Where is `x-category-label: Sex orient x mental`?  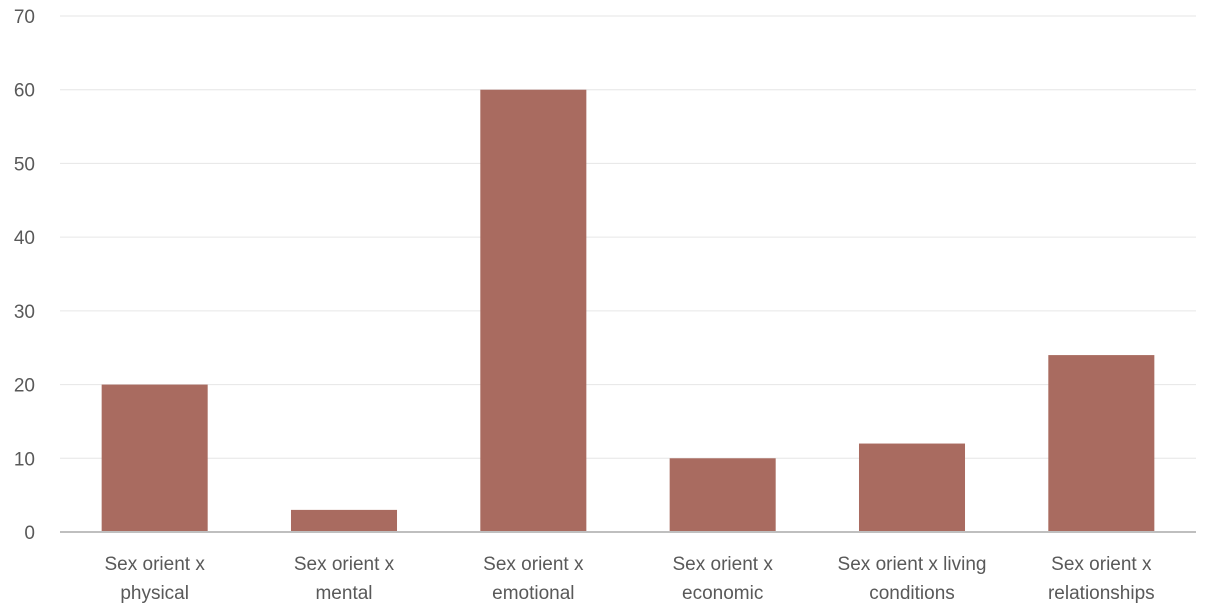 x-category-label: Sex orient x mental is located at coordinates (344, 579).